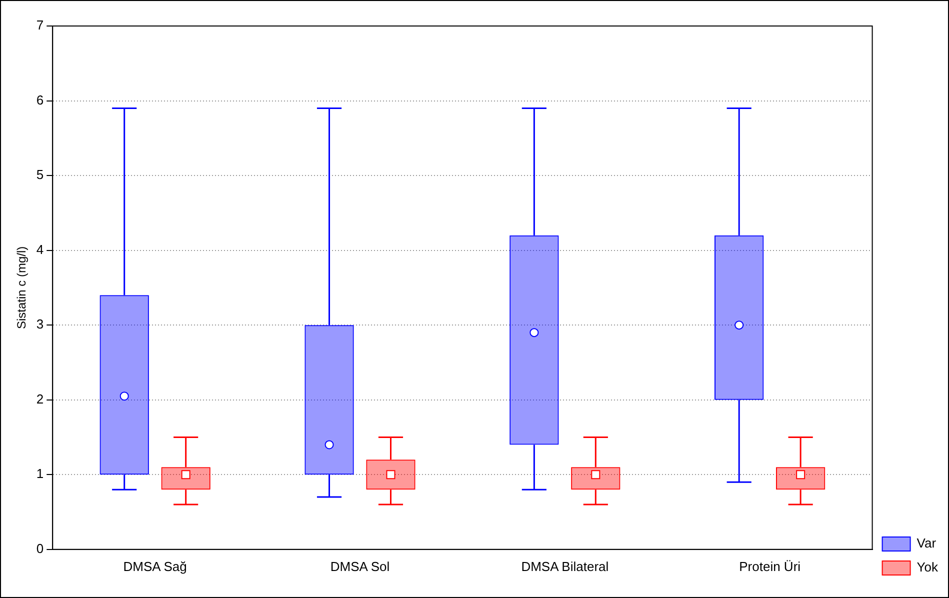 The height and width of the screenshot is (598, 949). I want to click on x-tick-label: Protein Üri, so click(770, 566).